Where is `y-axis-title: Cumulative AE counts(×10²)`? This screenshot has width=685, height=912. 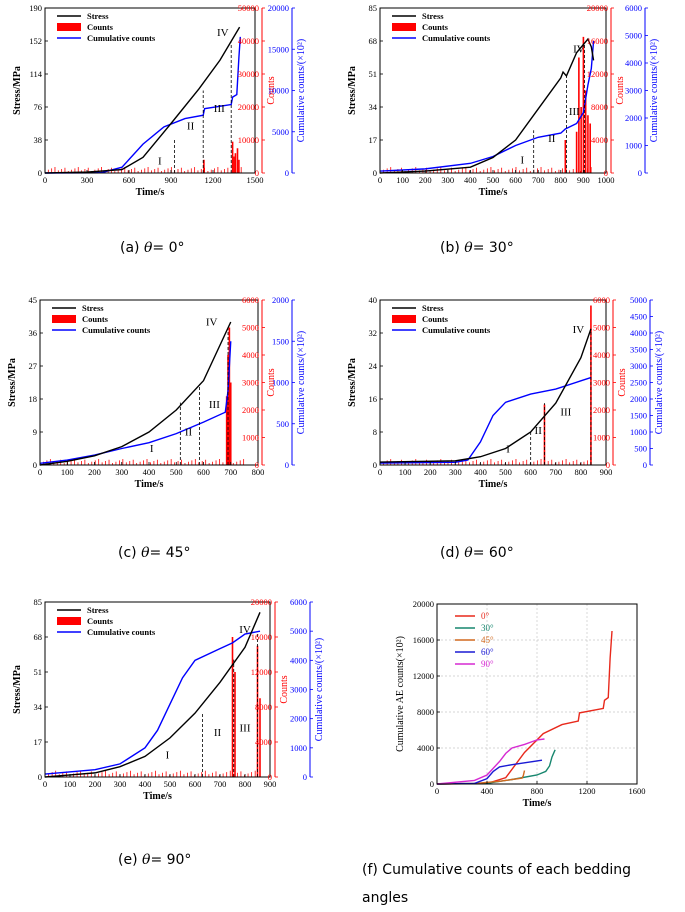
y-axis-title: Cumulative AE counts(×10²) is located at coordinates (400, 694).